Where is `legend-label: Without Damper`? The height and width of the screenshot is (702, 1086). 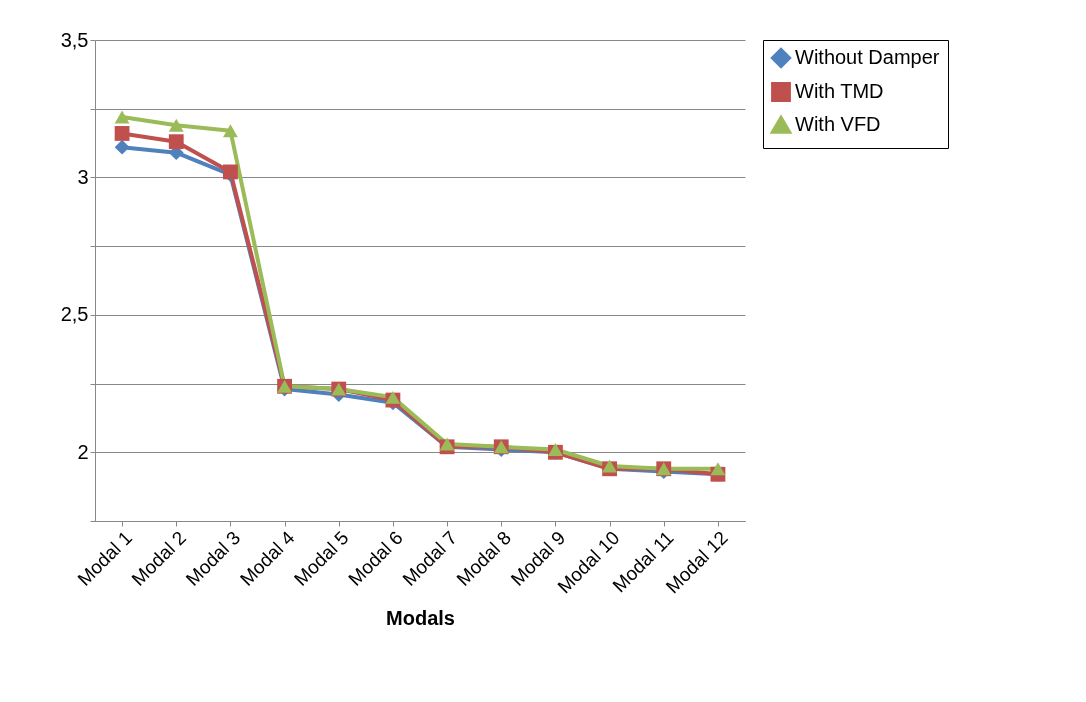
legend-label: Without Damper is located at coordinates (867, 57).